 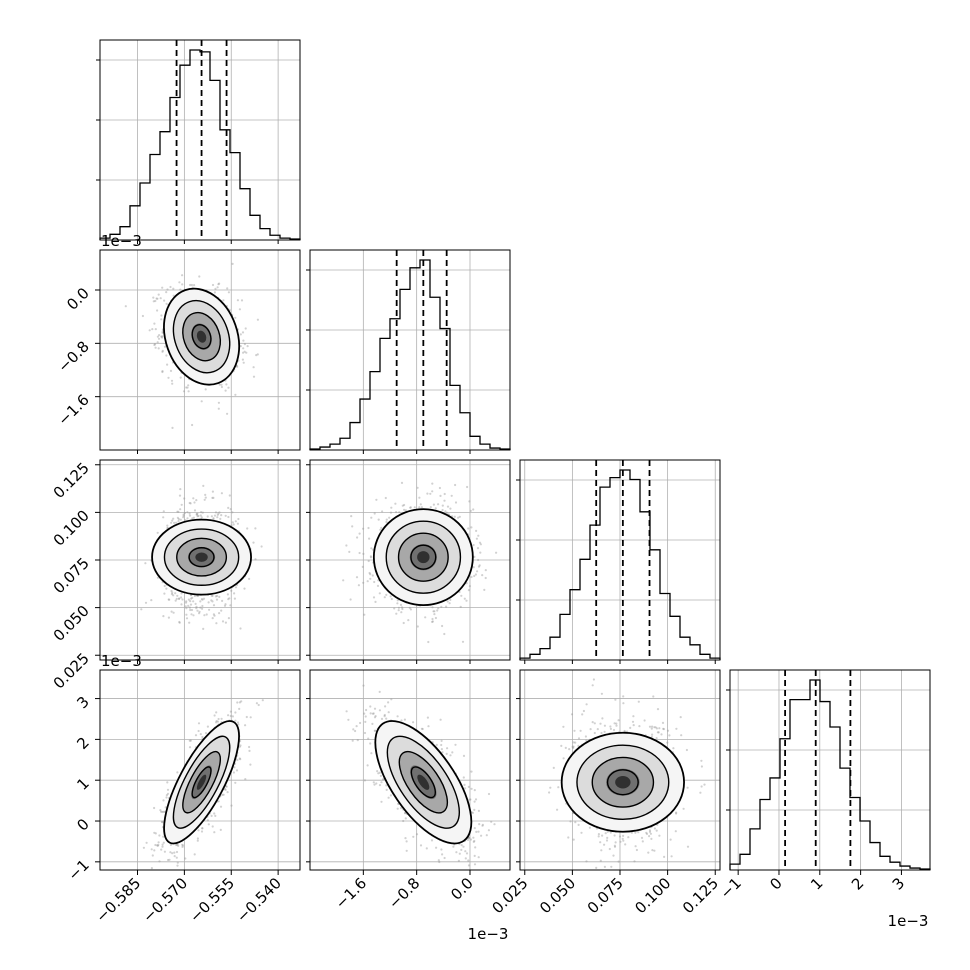 What do you see at coordinates (202, 336) in the screenshot?
I see `contour-line` at bounding box center [202, 336].